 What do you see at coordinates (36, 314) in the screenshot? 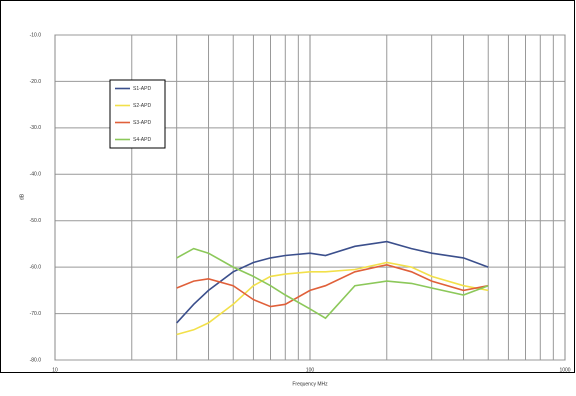
I see `y-tick-label: -70.0` at bounding box center [36, 314].